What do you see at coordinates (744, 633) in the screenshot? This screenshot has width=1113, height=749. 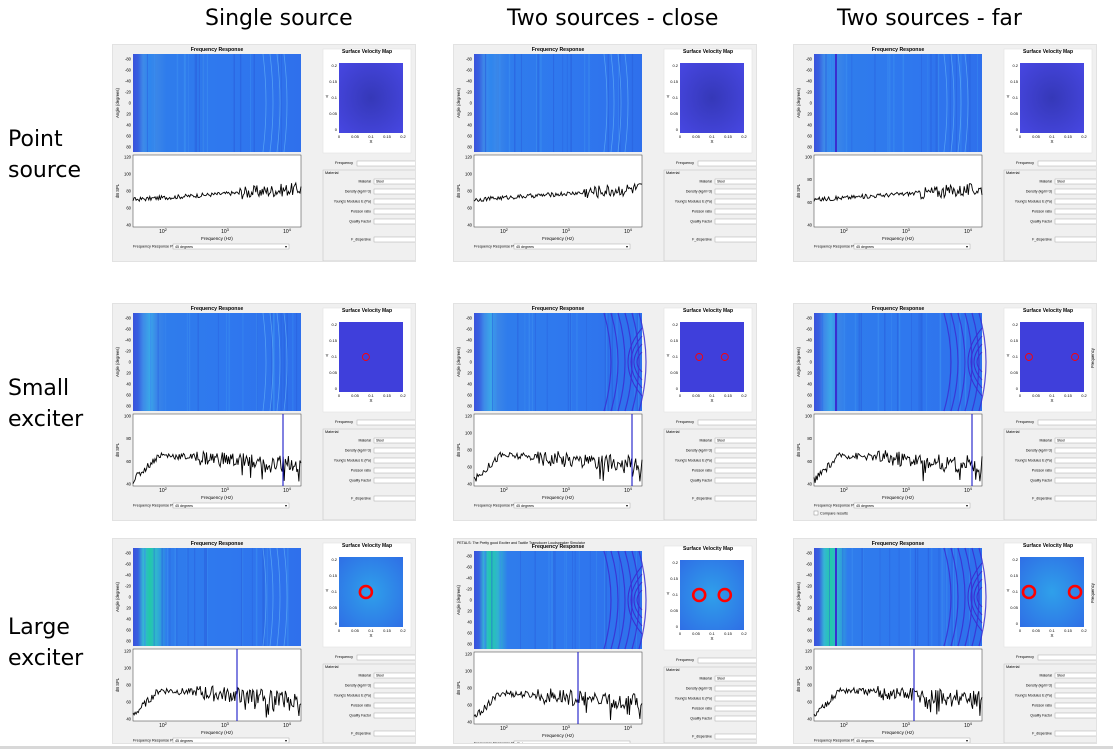 I see `x-tick-label: 0.2` at bounding box center [744, 633].